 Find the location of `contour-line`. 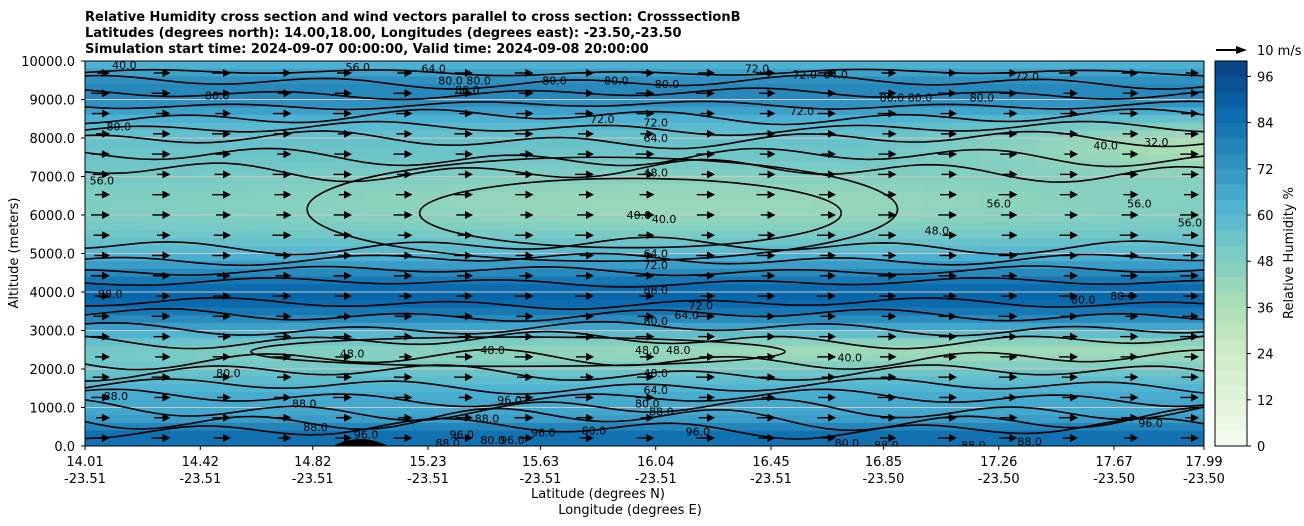

contour-line is located at coordinates (644, 303).